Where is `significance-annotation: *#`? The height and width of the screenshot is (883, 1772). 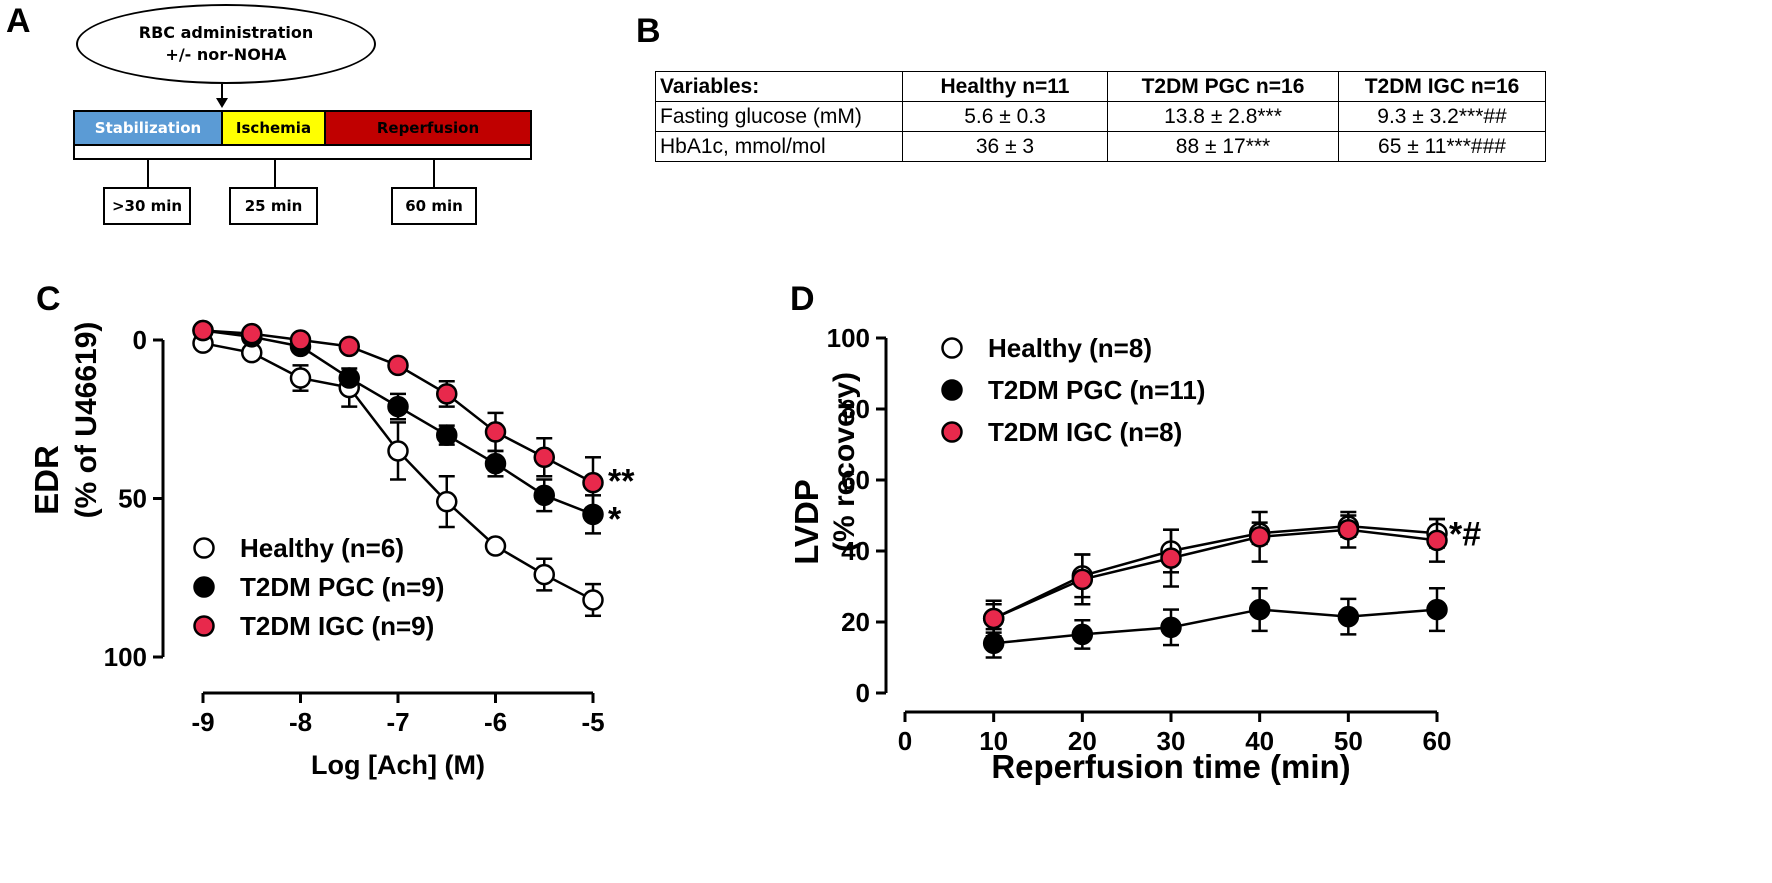 significance-annotation: *# is located at coordinates (1465, 534).